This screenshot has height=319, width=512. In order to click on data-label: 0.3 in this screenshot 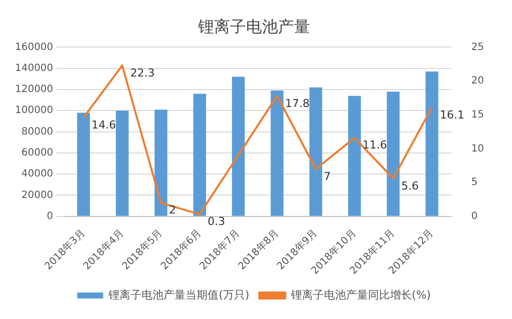, I will do `click(217, 221)`.